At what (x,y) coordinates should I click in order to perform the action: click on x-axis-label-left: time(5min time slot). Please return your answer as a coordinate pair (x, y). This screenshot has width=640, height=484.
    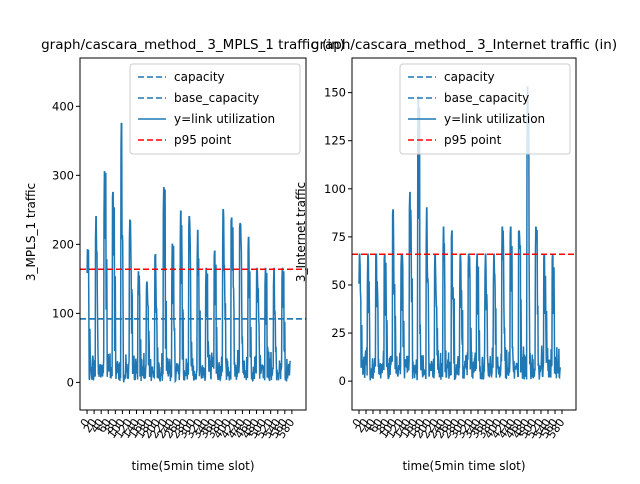
    Looking at the image, I should click on (192, 466).